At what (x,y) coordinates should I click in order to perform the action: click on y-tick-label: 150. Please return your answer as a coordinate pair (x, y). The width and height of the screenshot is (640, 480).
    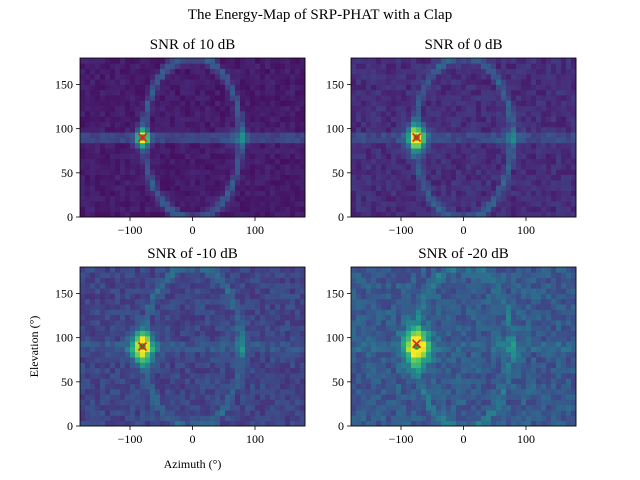
    Looking at the image, I should click on (64, 85).